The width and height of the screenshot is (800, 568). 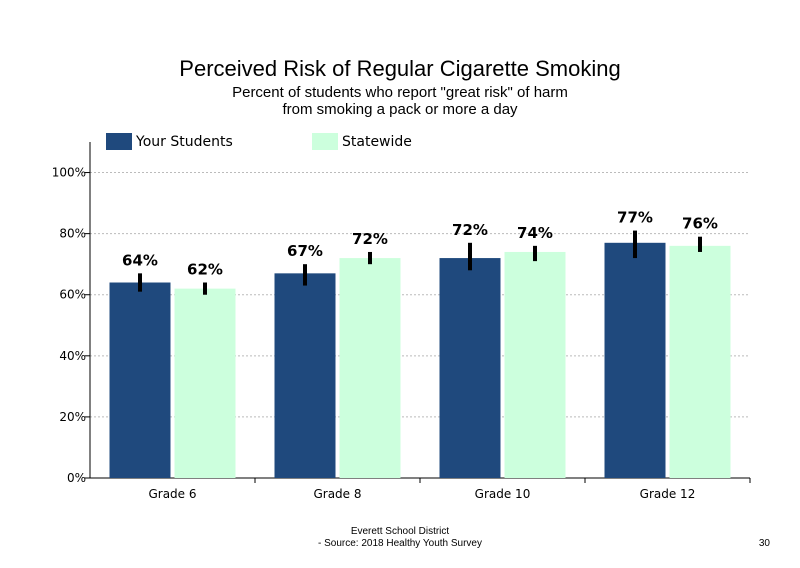 What do you see at coordinates (400, 109) in the screenshot?
I see `subtitle-line-2: from smoking a pack or more a day` at bounding box center [400, 109].